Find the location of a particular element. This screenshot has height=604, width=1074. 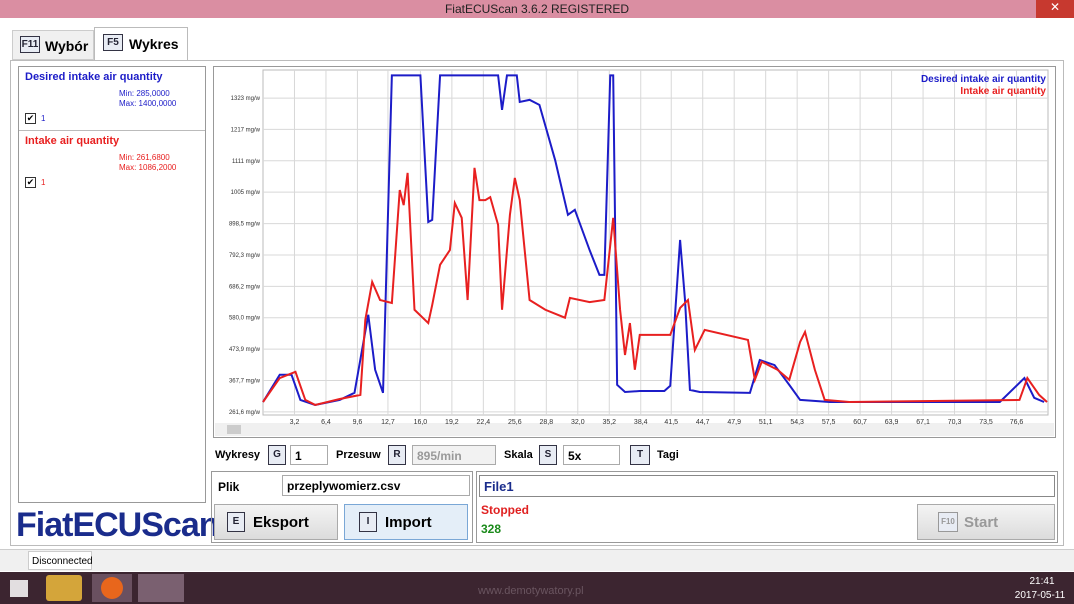

legend-entry: Intake air quantity is located at coordinates (1003, 91).